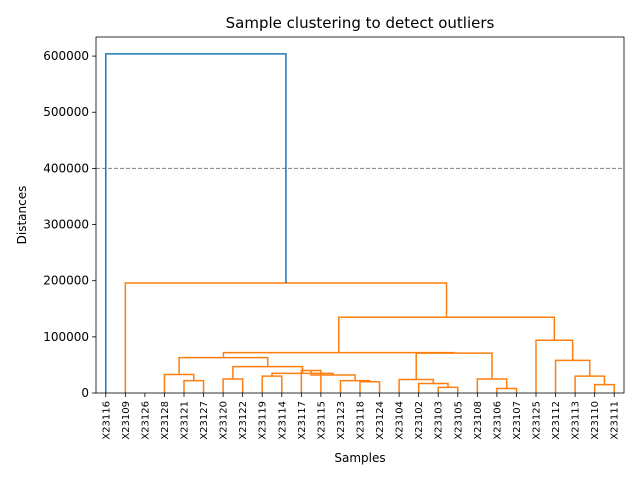 The height and width of the screenshot is (480, 640). What do you see at coordinates (537, 420) in the screenshot?
I see `leaf-label-x23125: X23125` at bounding box center [537, 420].